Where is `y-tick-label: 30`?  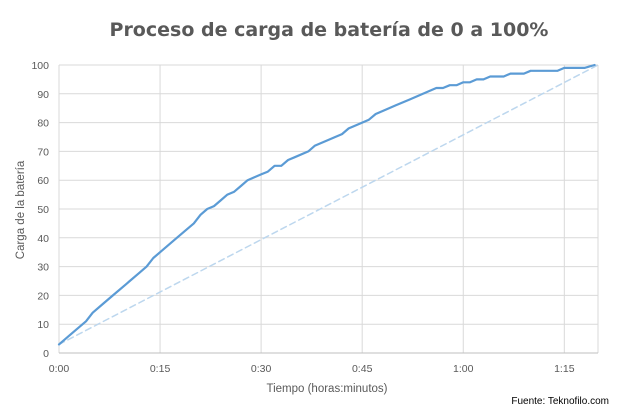
y-tick-label: 30 is located at coordinates (43, 268).